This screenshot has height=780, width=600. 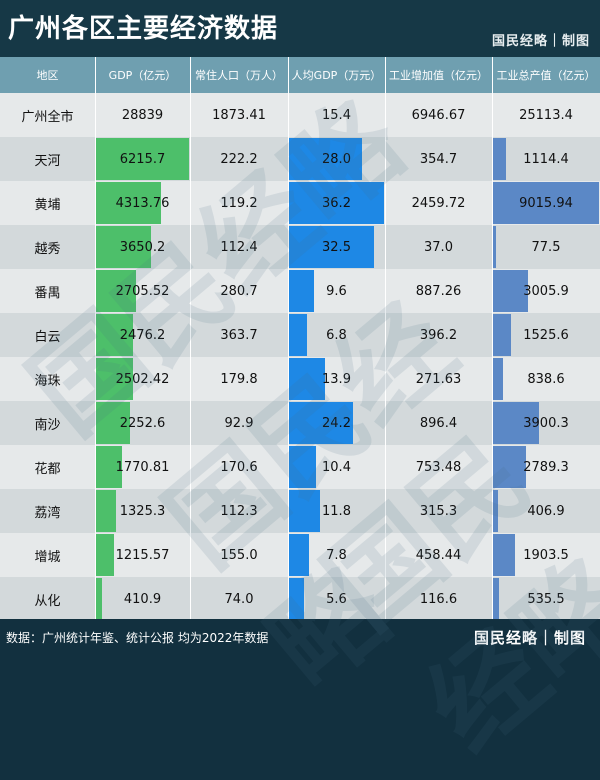 I want to click on data-label: 112.3, so click(x=239, y=511).